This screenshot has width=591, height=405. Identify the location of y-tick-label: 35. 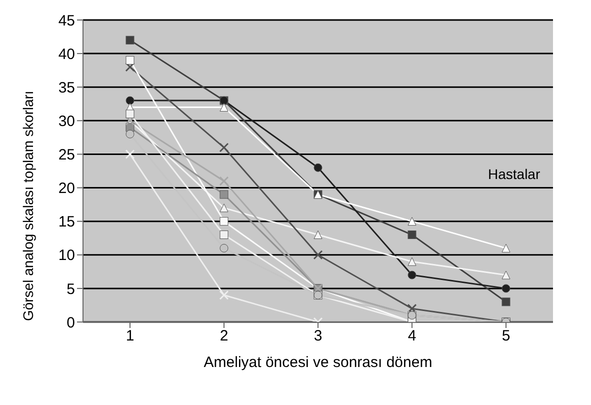
(66, 87).